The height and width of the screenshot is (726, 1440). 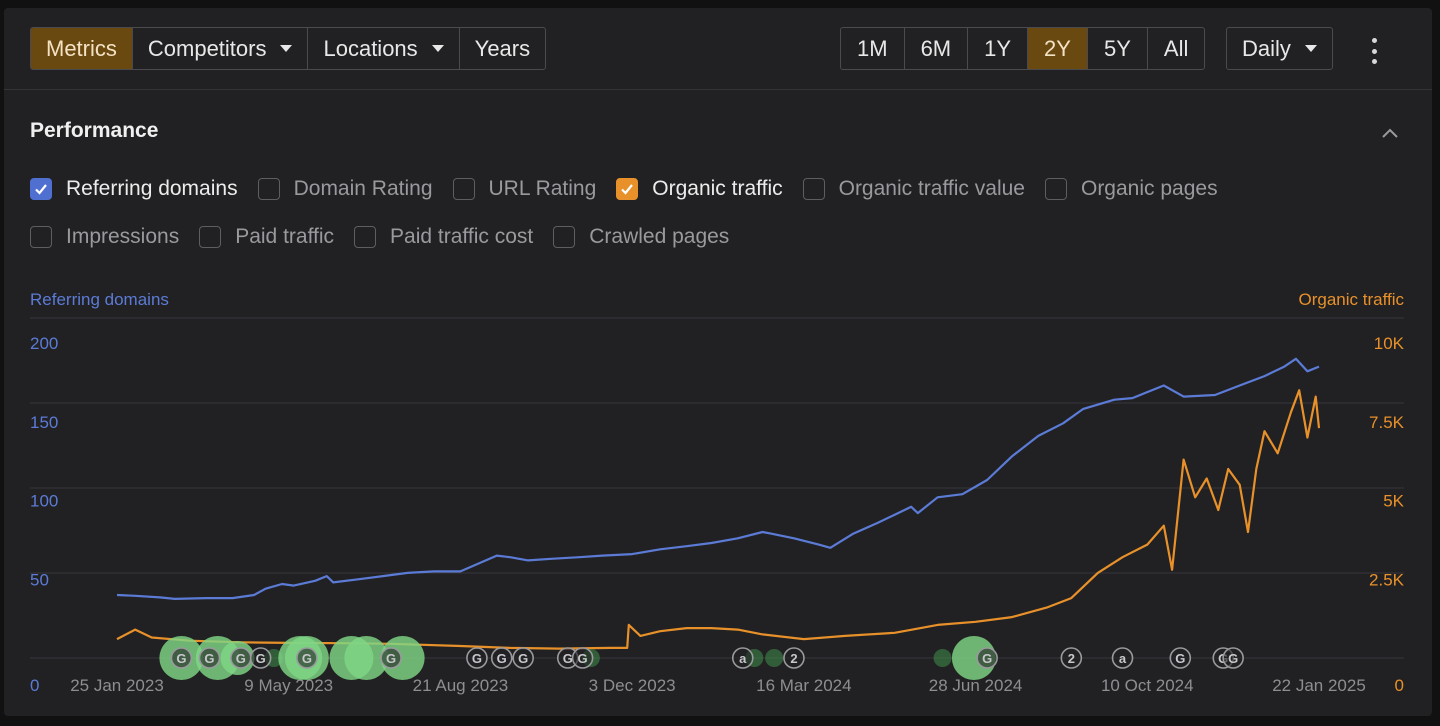 What do you see at coordinates (1393, 501) in the screenshot?
I see `y-right-tick-label: 5K` at bounding box center [1393, 501].